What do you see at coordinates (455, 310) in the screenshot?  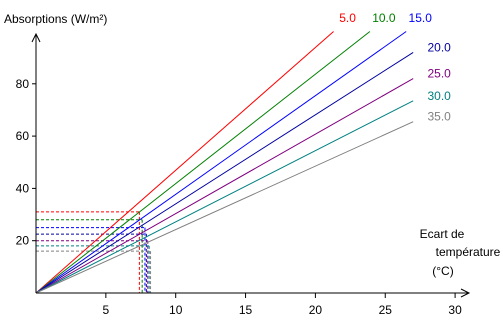 I see `x-tick-label: 30` at bounding box center [455, 310].